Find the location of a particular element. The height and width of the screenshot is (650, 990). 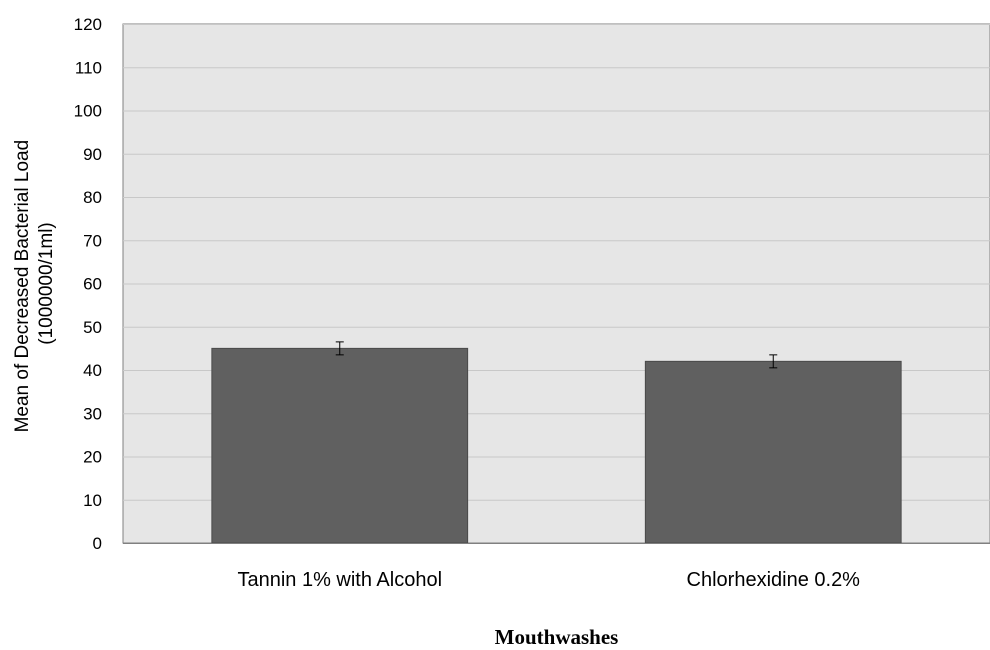

y-tick-labels: 0 10 20 30 40 50 60 70 80 90 100 110 120 is located at coordinates (88, 284).